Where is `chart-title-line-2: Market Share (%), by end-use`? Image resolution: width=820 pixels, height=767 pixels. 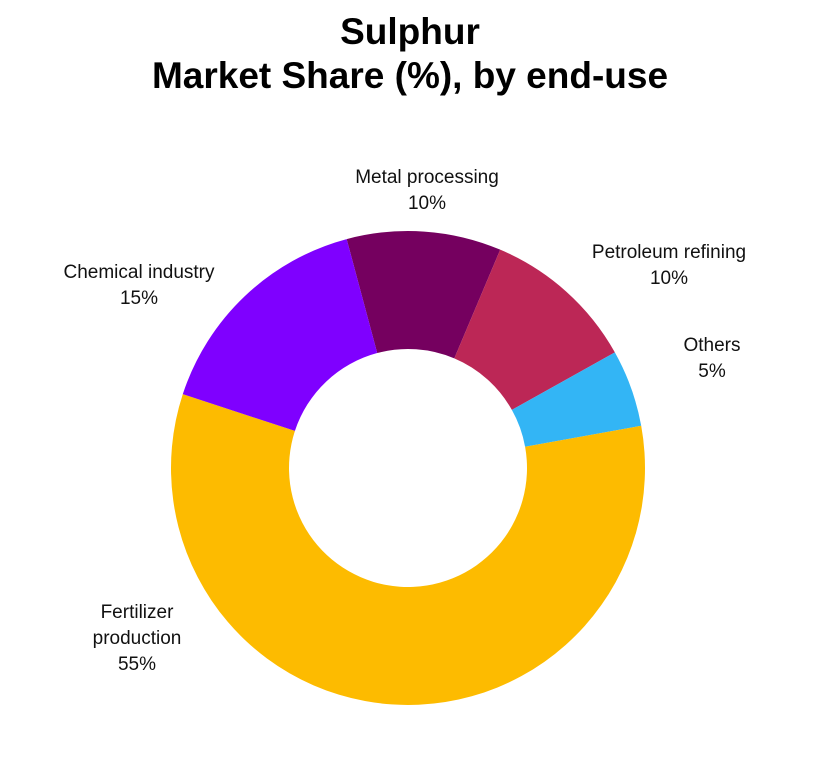 chart-title-line-2: Market Share (%), by end-use is located at coordinates (410, 75).